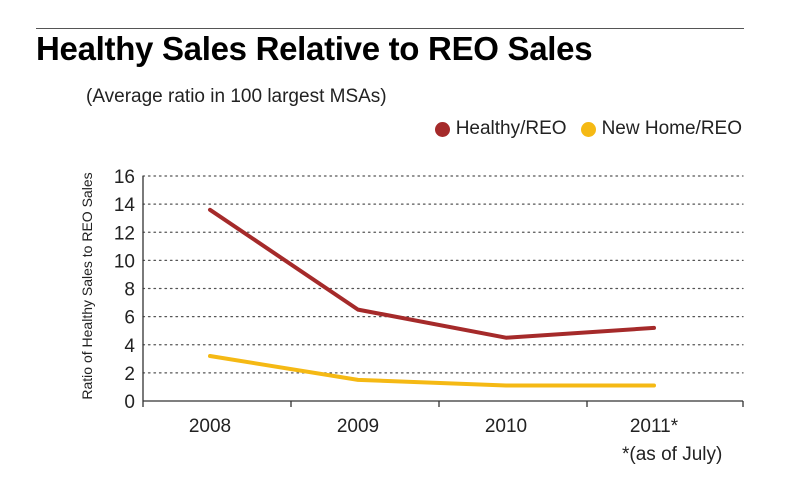  I want to click on legend-item-healthy: Healthy/REO, so click(500, 129).